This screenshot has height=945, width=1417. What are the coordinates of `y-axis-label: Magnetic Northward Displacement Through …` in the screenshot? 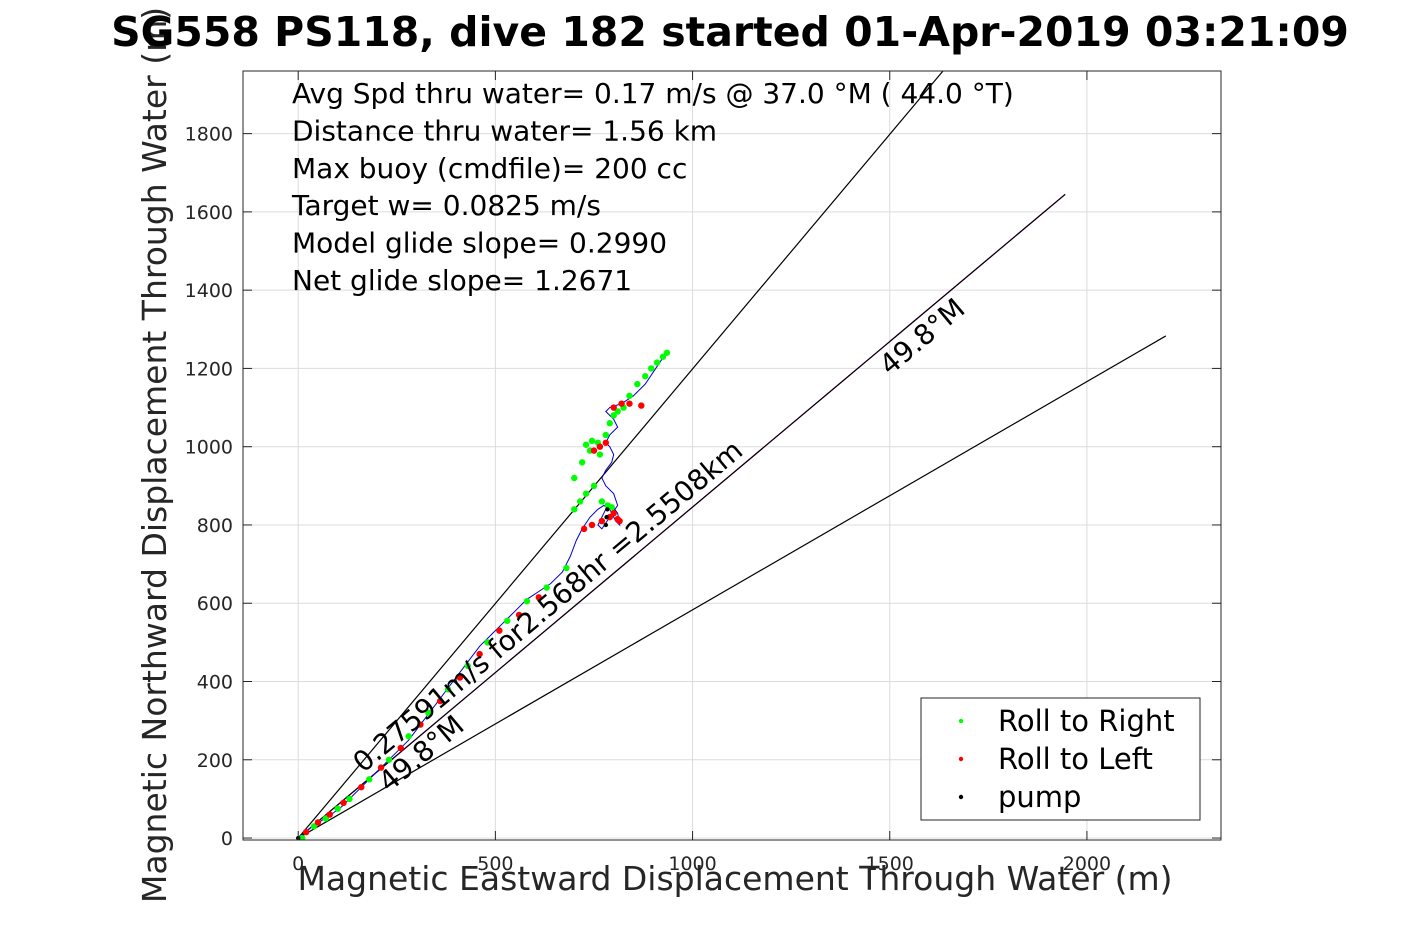 It's located at (154, 455).